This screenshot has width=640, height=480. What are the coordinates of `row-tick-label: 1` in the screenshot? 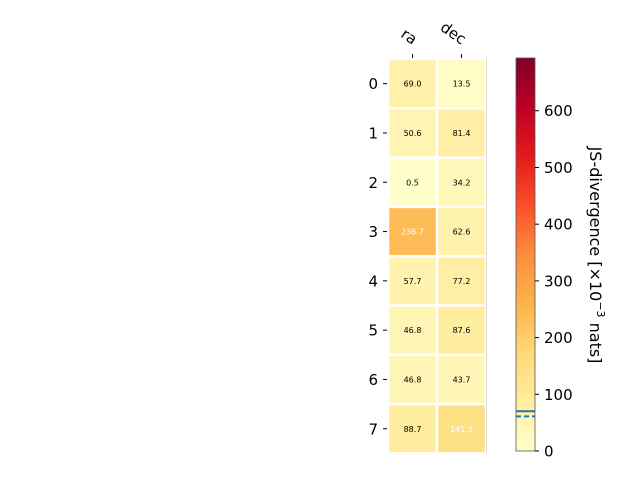 It's located at (373, 133).